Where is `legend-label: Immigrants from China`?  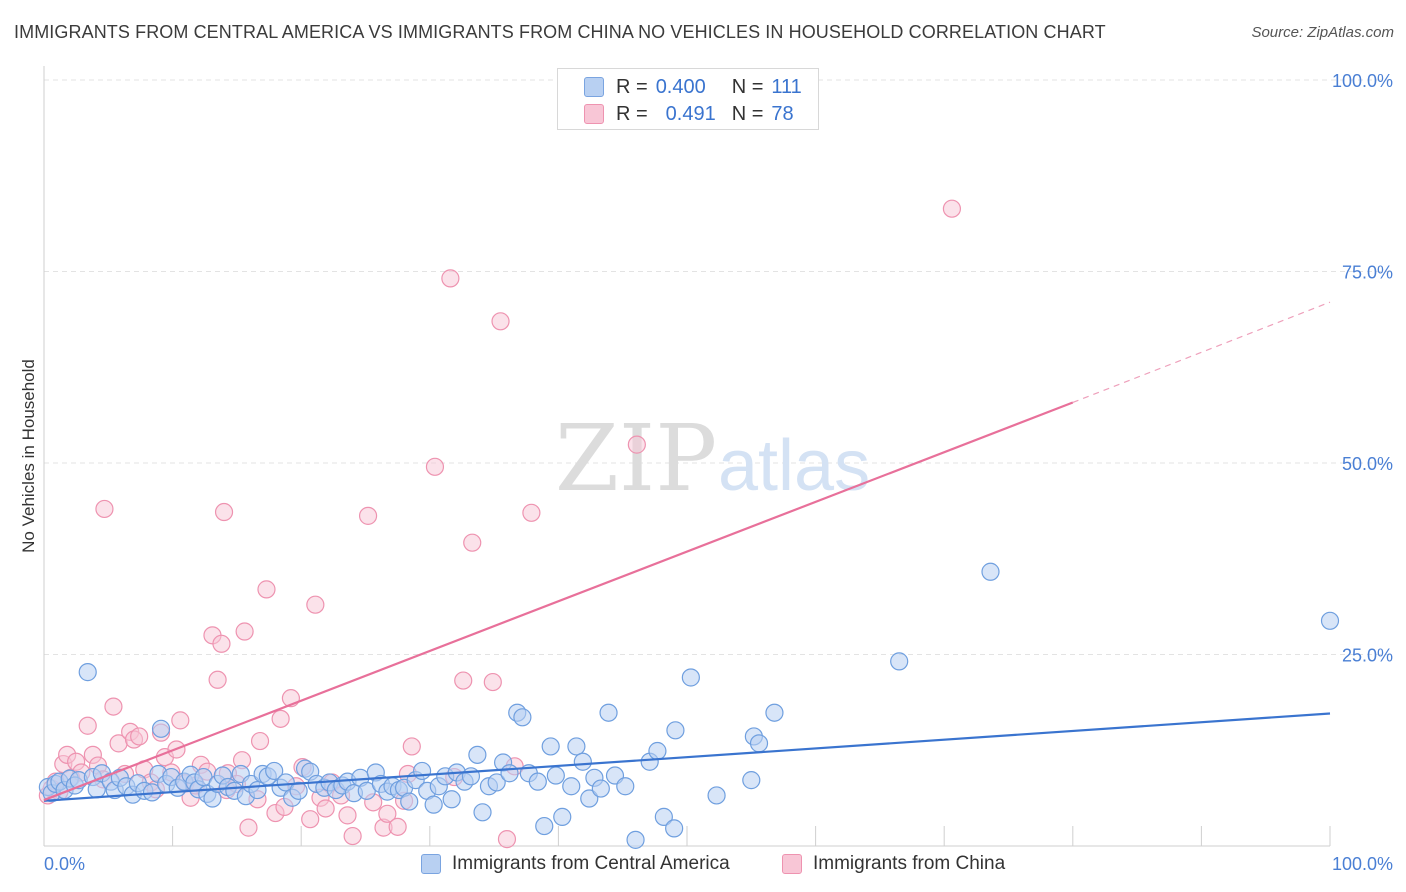
legend-label: Immigrants from China is located at coordinates (909, 863).